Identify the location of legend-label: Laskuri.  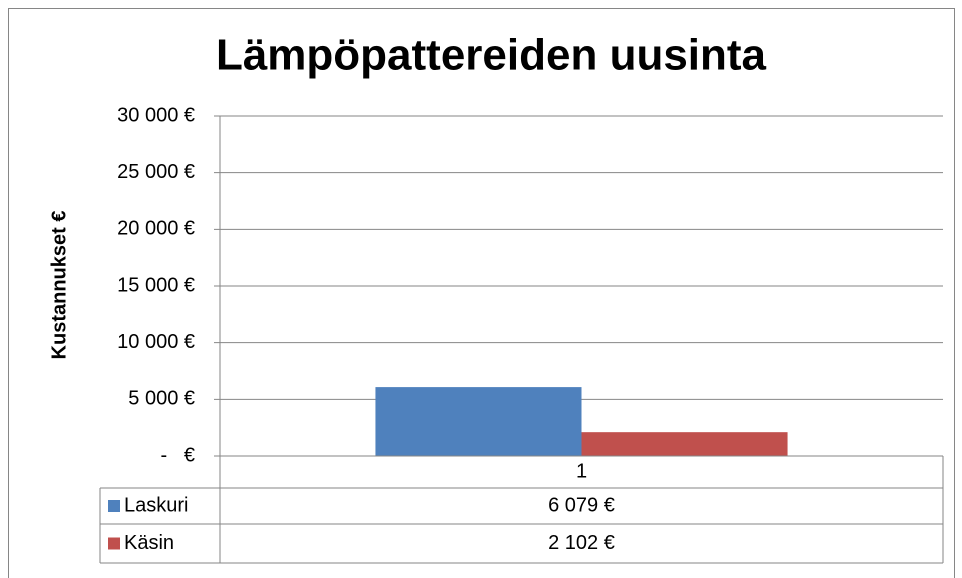
(156, 505).